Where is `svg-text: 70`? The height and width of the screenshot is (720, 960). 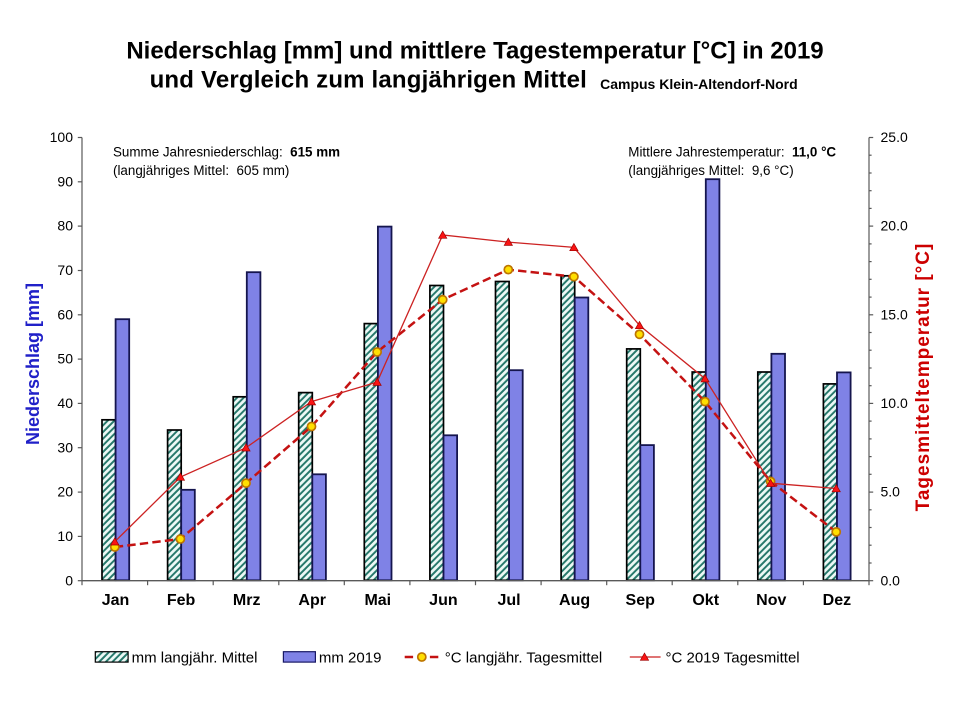 svg-text: 70 is located at coordinates (65, 270).